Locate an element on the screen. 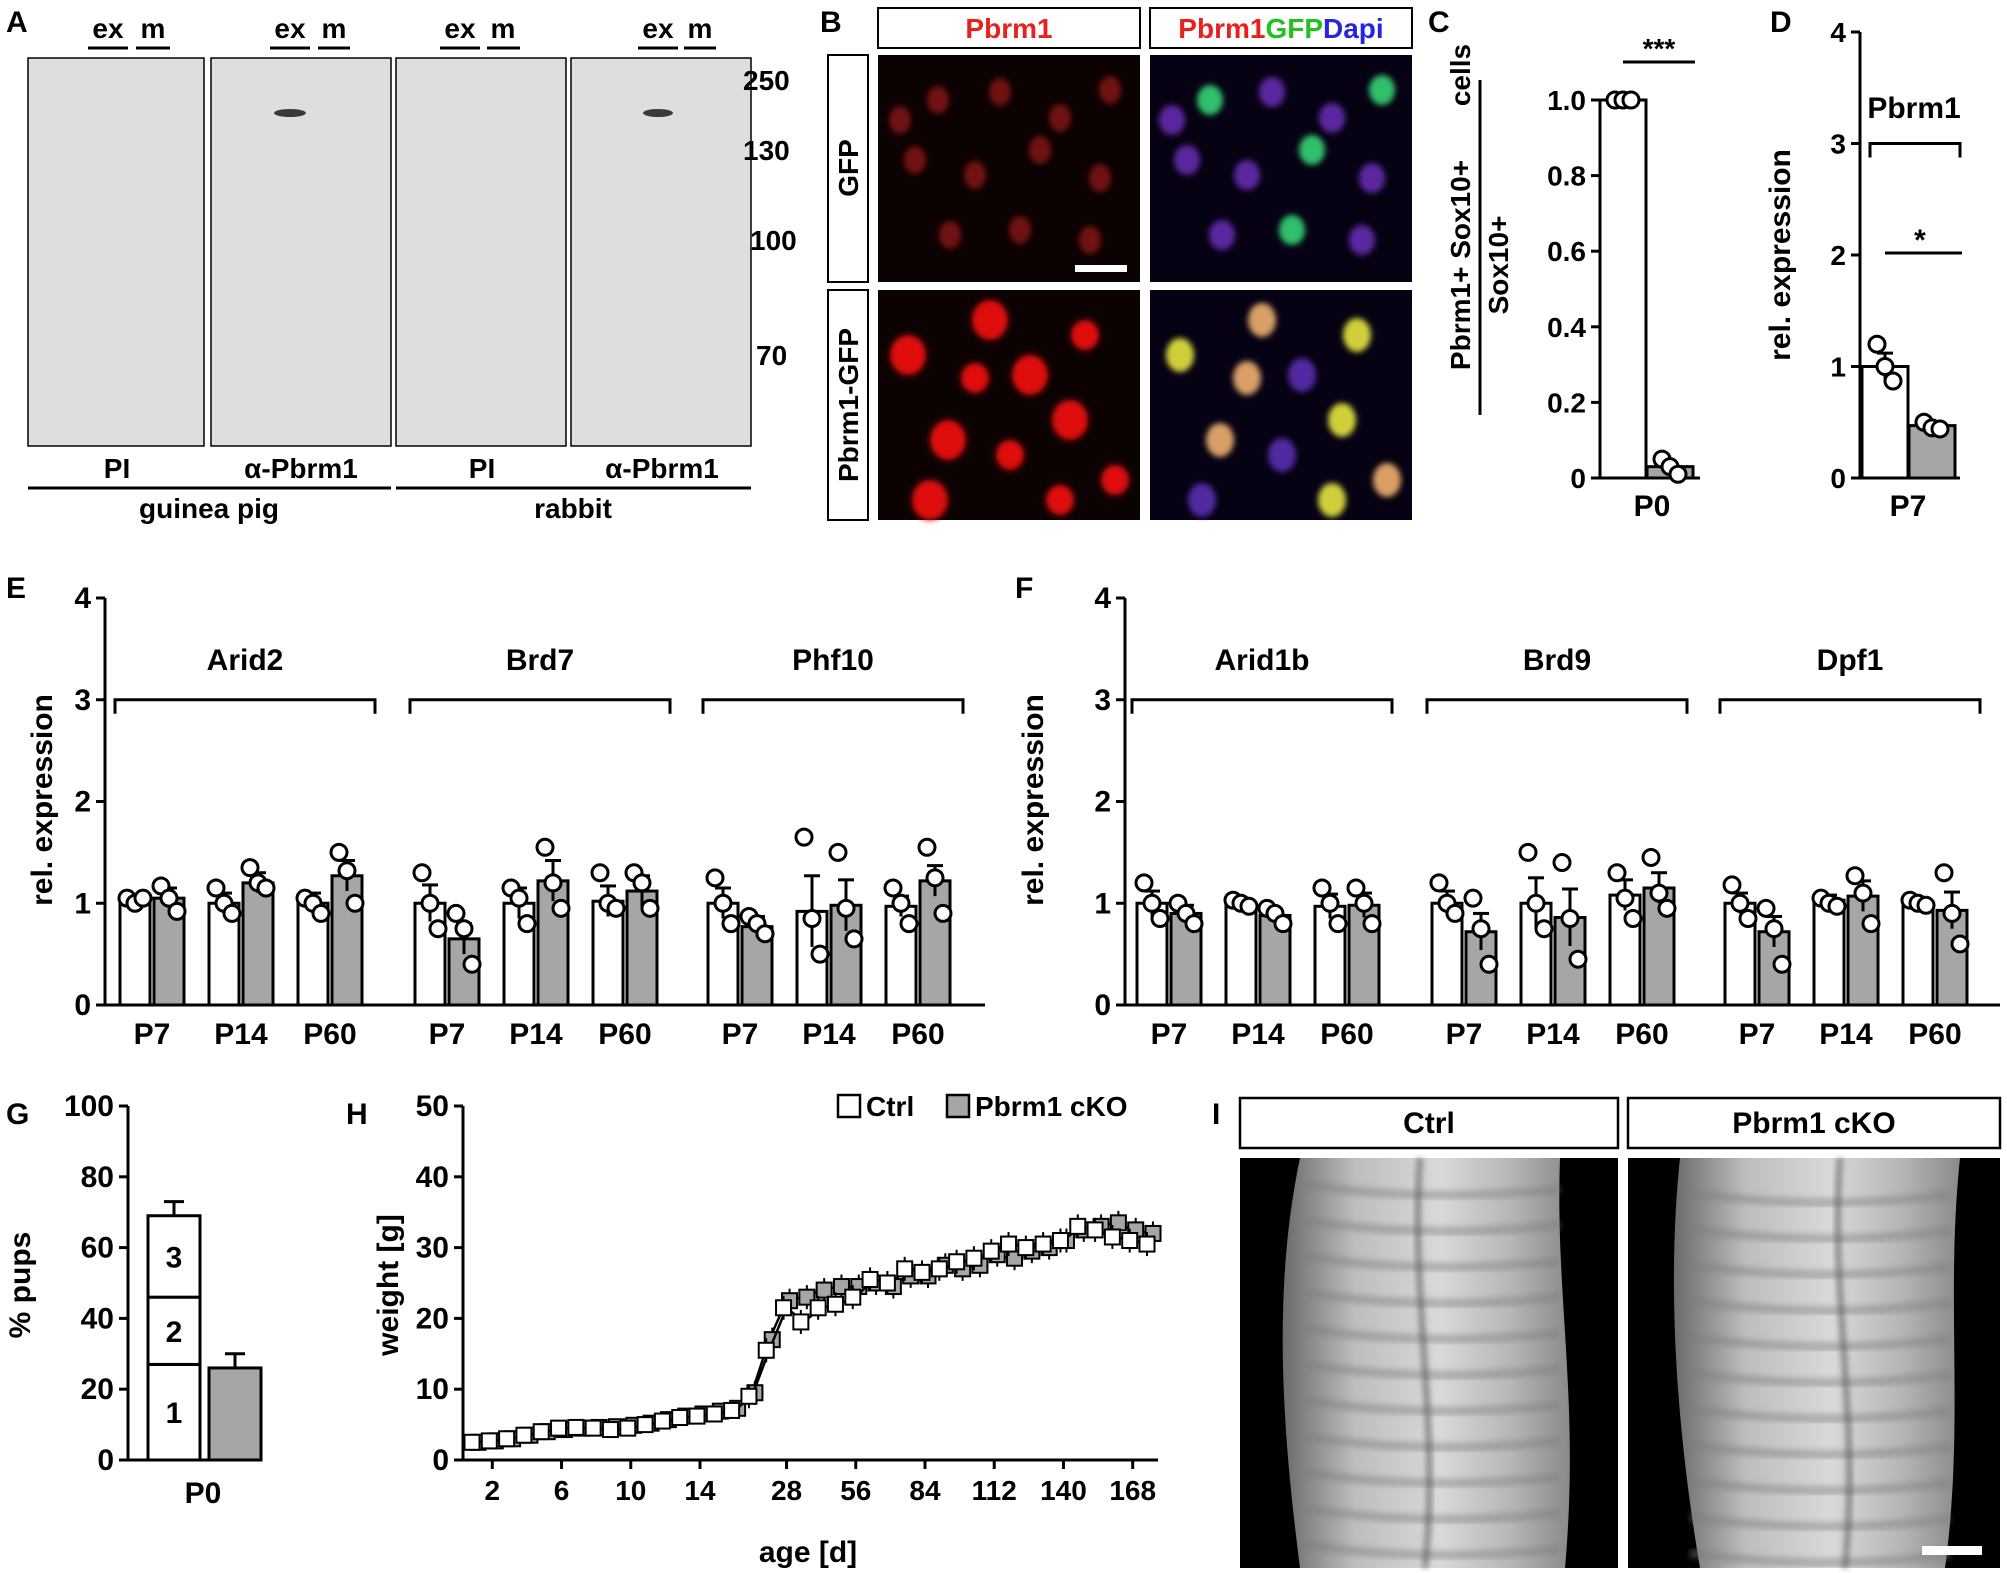 The image size is (2007, 1573). bar-segment is located at coordinates (174, 1256).